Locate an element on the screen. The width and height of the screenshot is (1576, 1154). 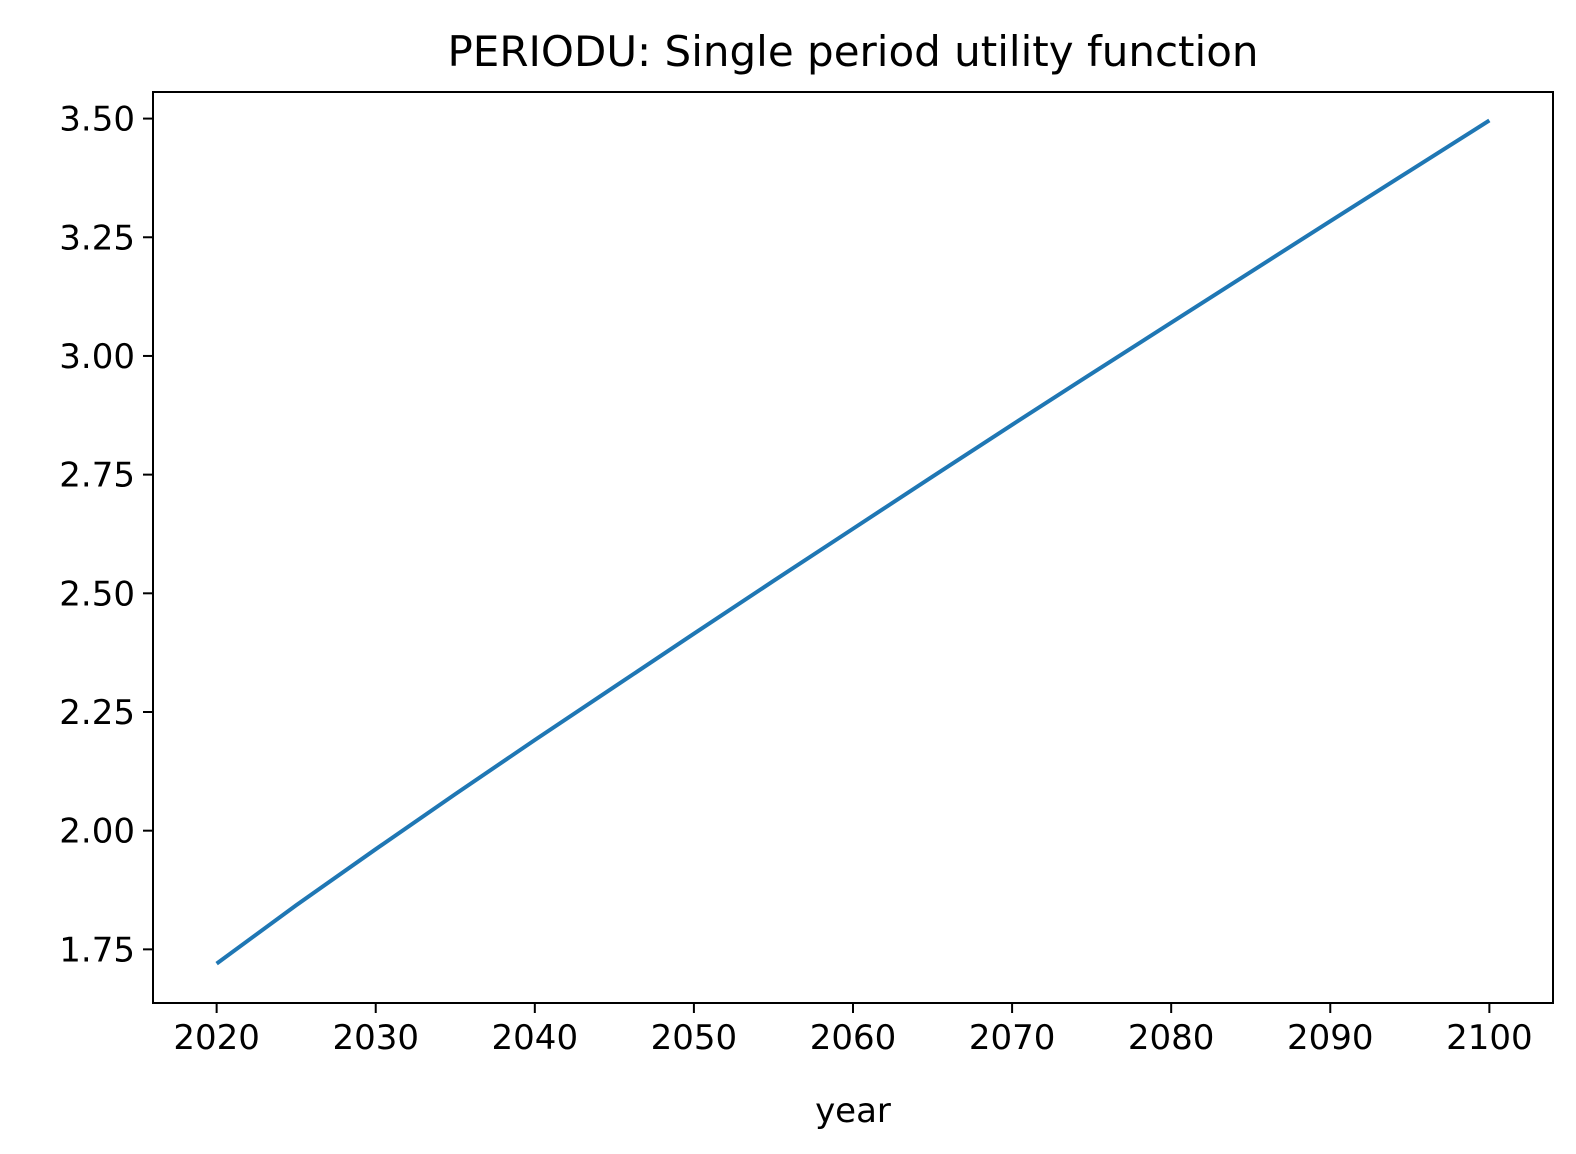
y-tick-label: 1.75 is located at coordinates (97, 950).